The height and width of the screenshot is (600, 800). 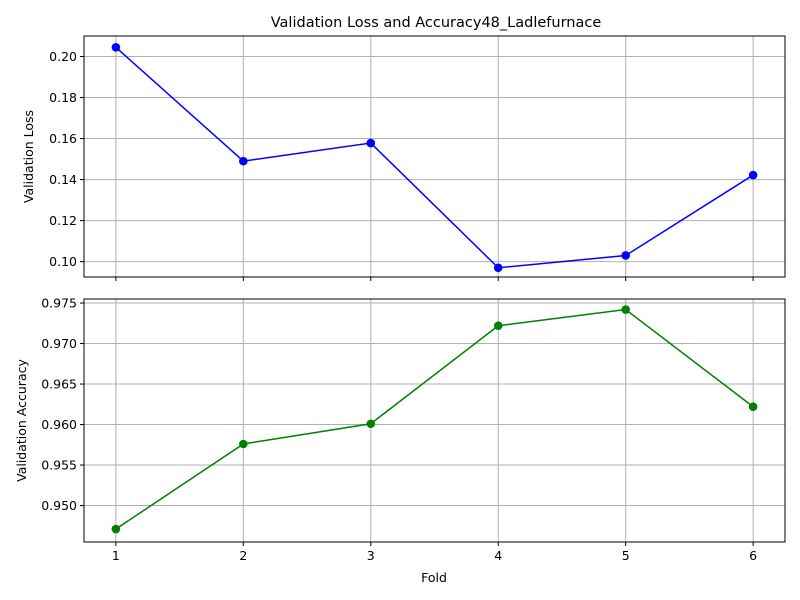 What do you see at coordinates (59, 384) in the screenshot?
I see `y-tick-label: 0.965` at bounding box center [59, 384].